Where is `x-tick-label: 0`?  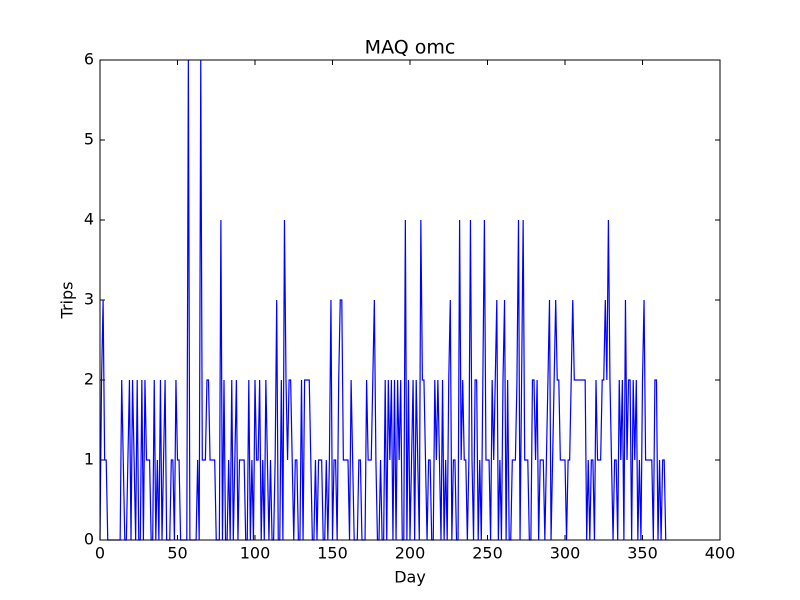
x-tick-label: 0 is located at coordinates (100, 553).